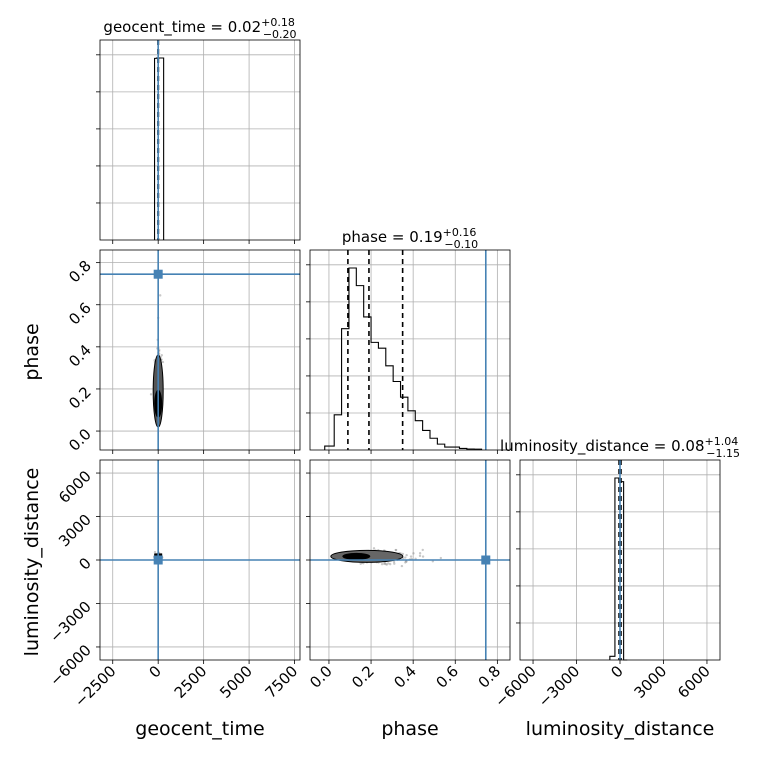 The height and width of the screenshot is (760, 760). Describe the element at coordinates (620, 729) in the screenshot. I see `xlabel-luminosity-distance: luminosity_distance` at that location.